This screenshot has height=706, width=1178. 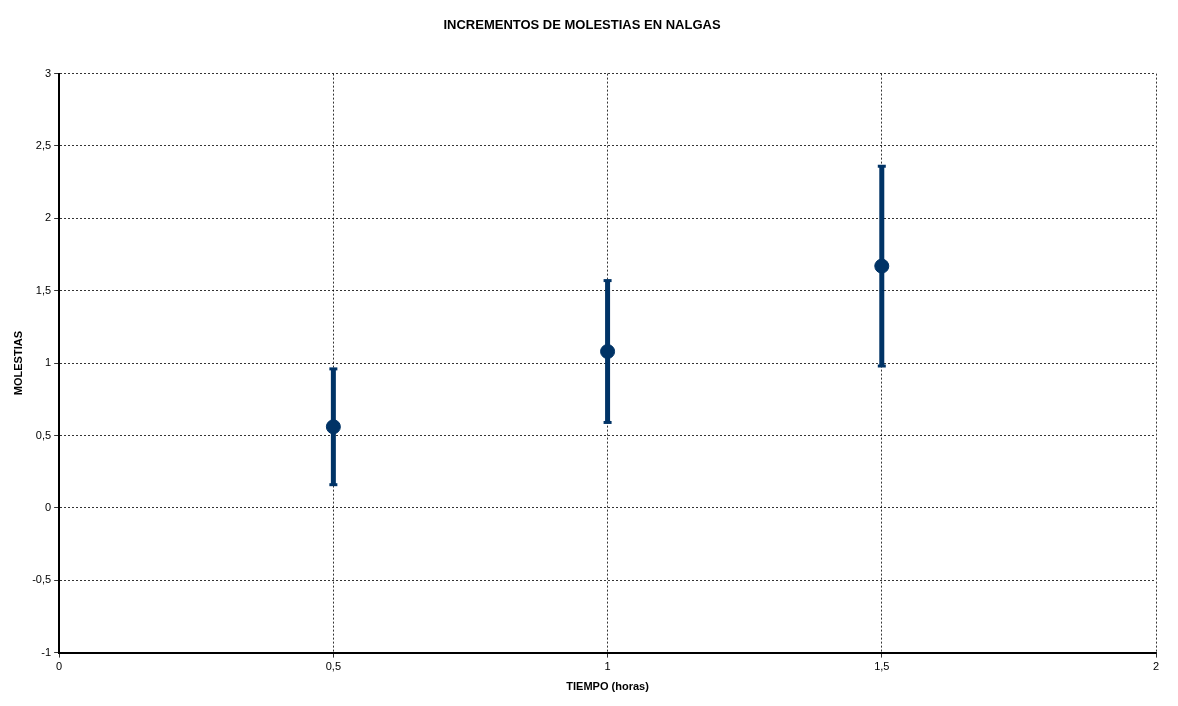 What do you see at coordinates (43, 145) in the screenshot?
I see `y-tick-label: 2,5` at bounding box center [43, 145].